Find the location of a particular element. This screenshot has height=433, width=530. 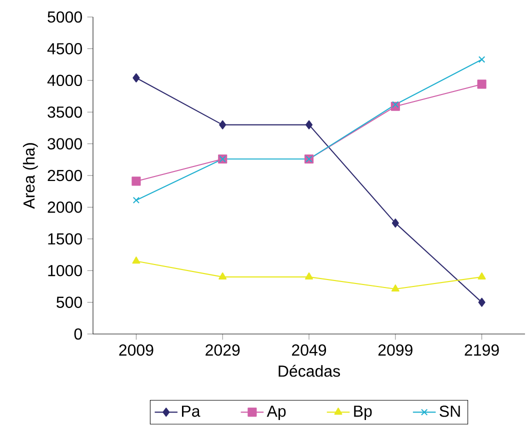

y-tick-label: 500 is located at coordinates (69, 302).